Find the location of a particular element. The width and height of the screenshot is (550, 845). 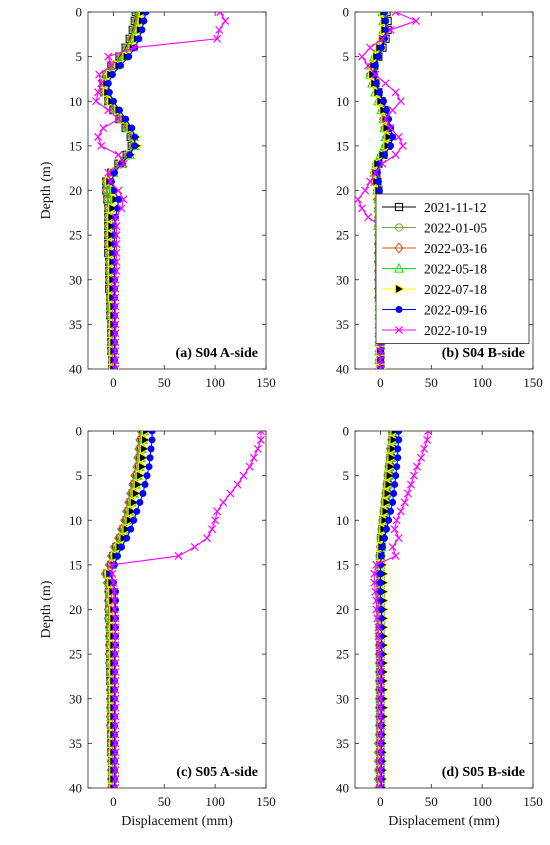

legend-item: 2022-01-05 is located at coordinates (434, 228).